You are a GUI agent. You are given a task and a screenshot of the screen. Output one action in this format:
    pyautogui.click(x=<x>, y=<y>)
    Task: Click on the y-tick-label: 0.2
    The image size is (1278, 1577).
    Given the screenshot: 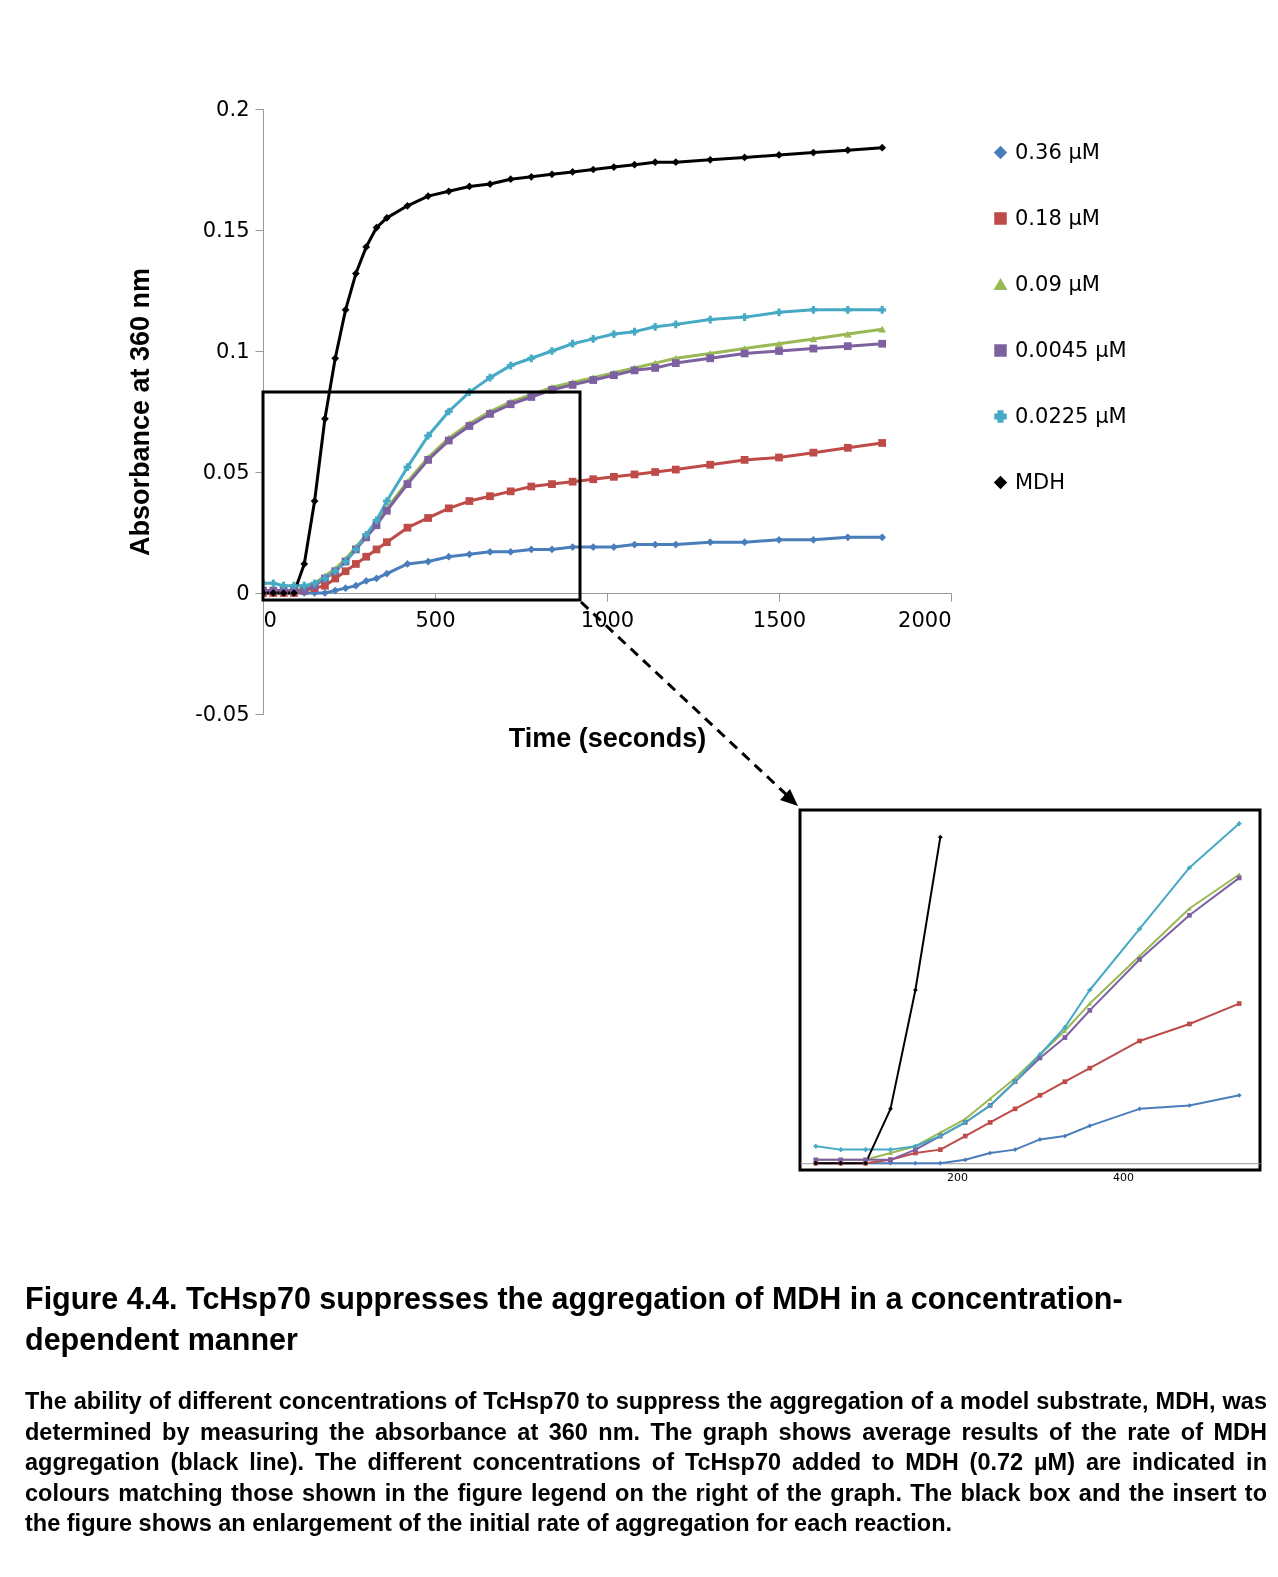 What is the action you would take?
    pyautogui.click(x=233, y=108)
    